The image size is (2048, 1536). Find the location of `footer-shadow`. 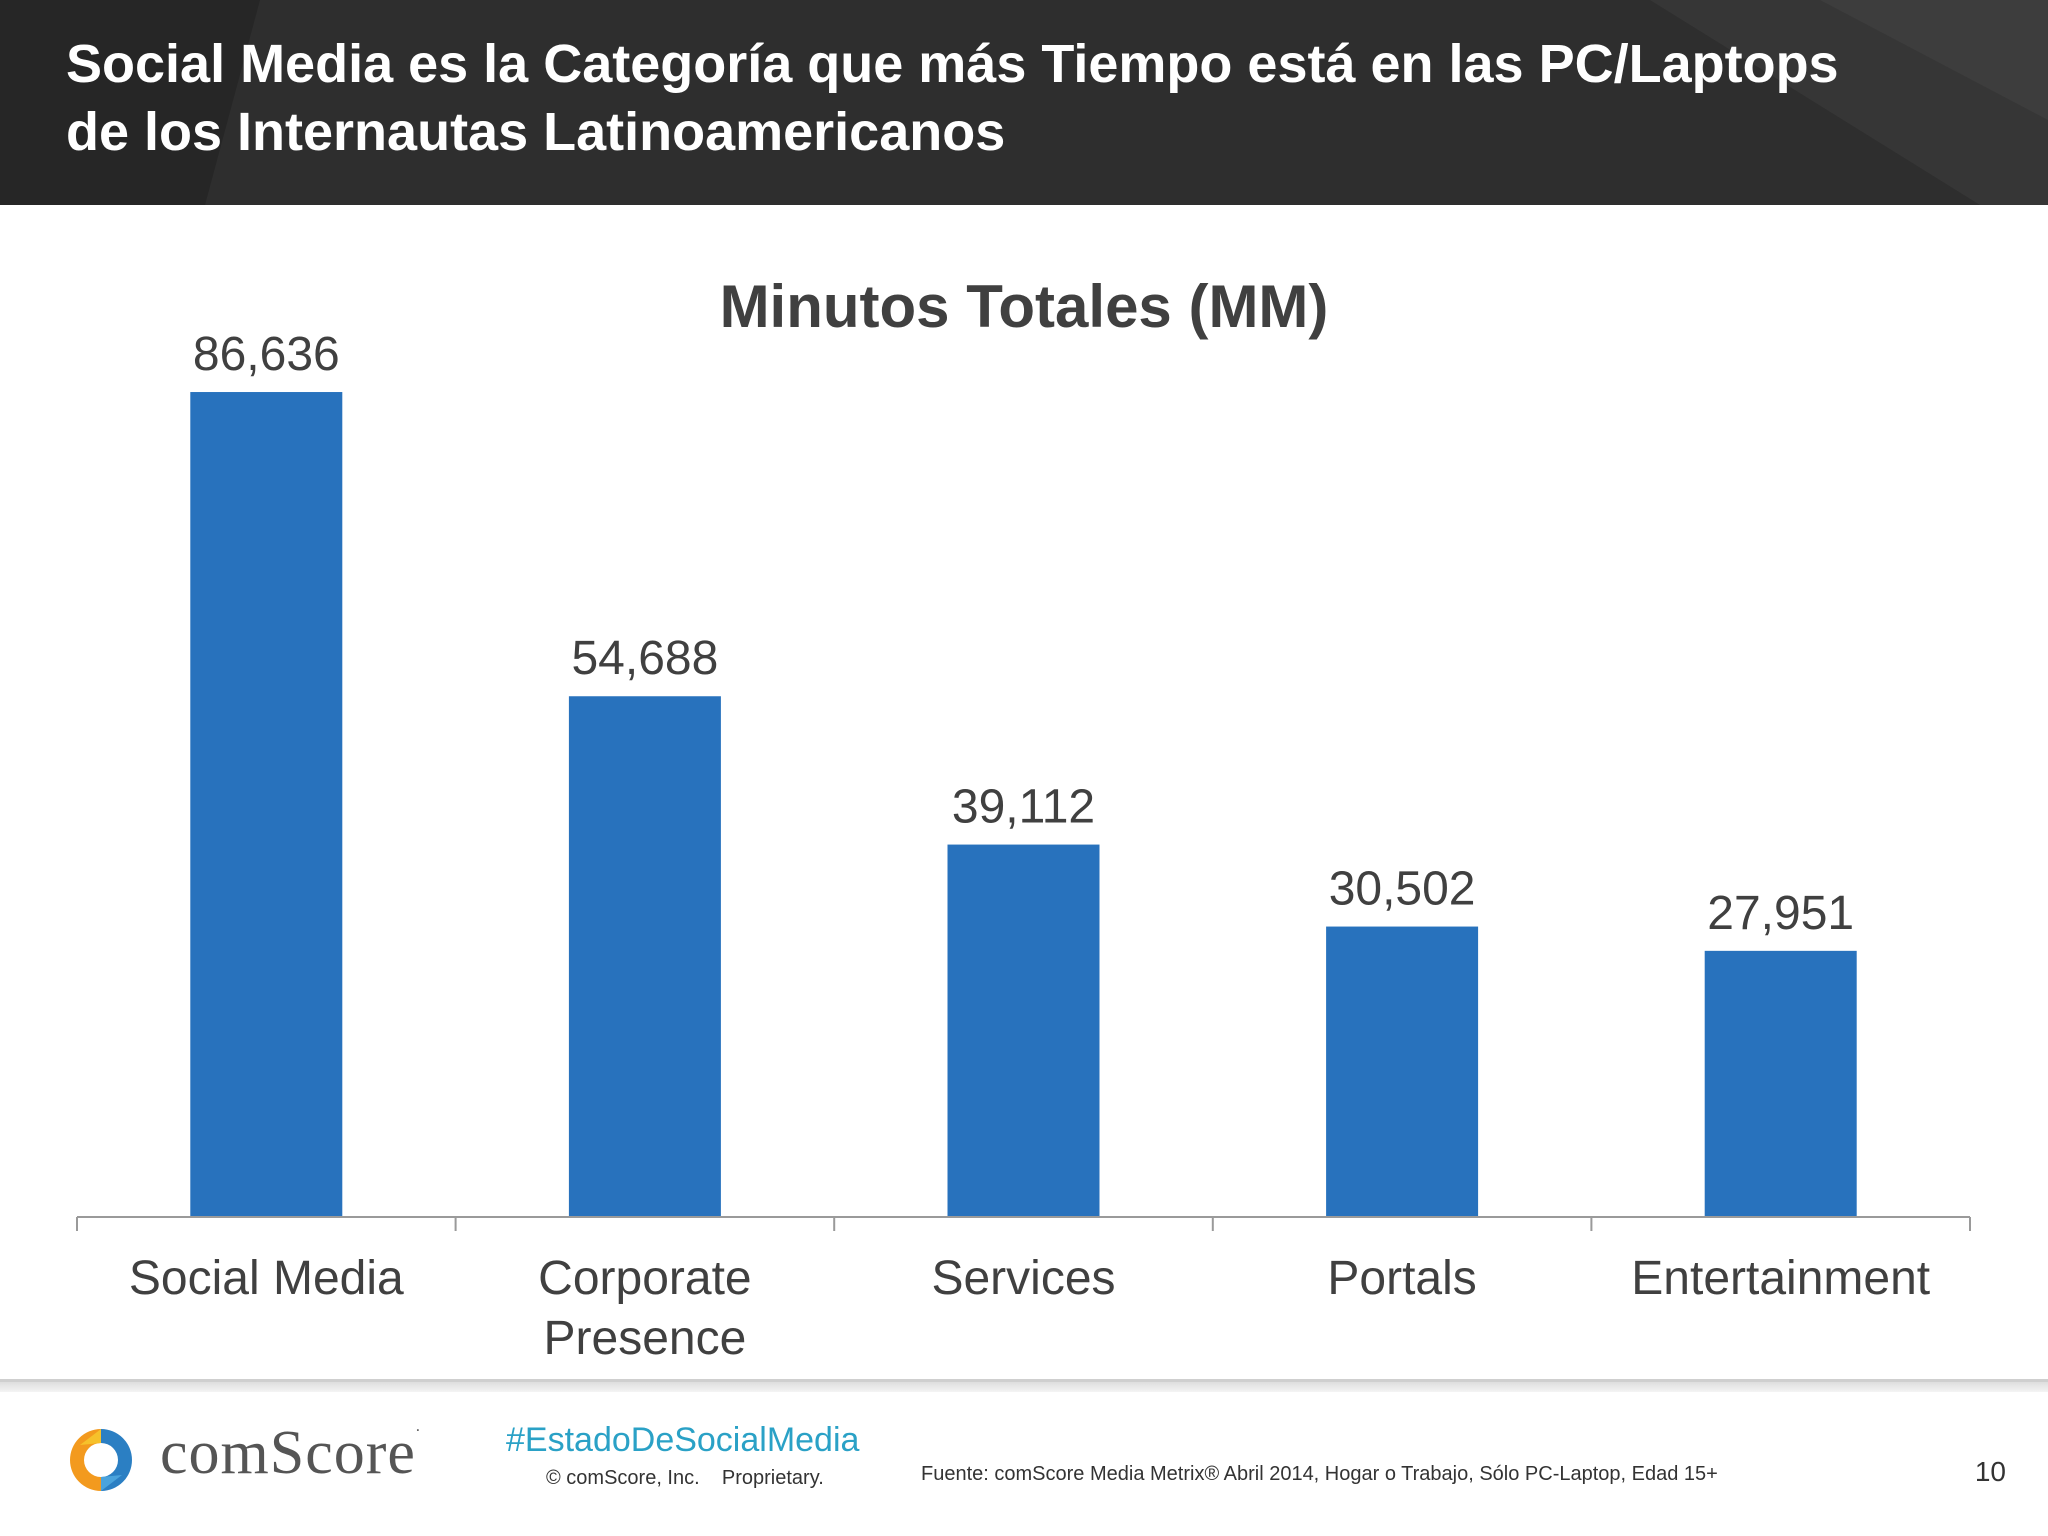

footer-shadow is located at coordinates (1024, 1387).